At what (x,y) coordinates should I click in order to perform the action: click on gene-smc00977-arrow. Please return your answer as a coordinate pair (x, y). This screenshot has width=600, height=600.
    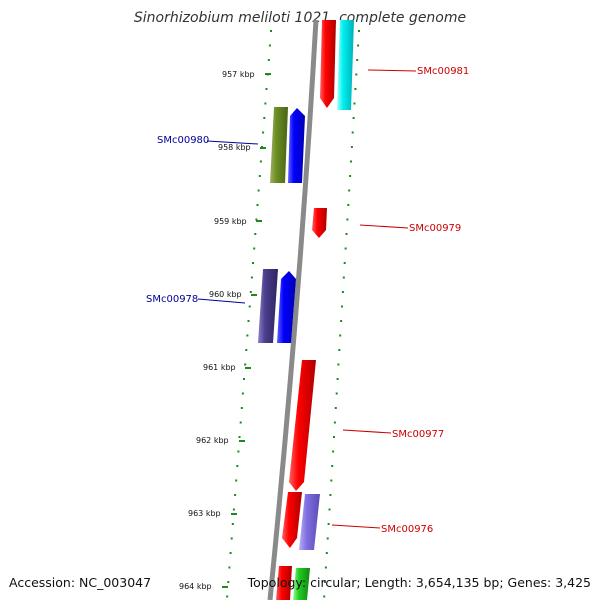
    Looking at the image, I should click on (302, 425).